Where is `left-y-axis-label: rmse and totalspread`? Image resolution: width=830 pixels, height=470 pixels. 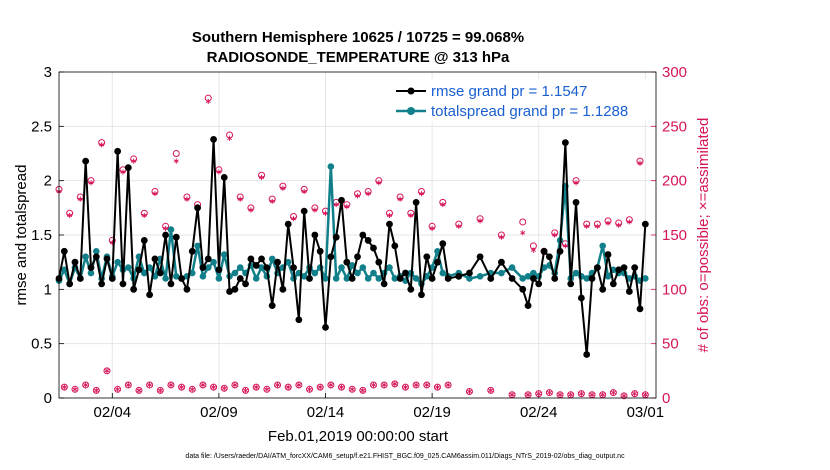
left-y-axis-label: rmse and totalspread is located at coordinates (21, 235).